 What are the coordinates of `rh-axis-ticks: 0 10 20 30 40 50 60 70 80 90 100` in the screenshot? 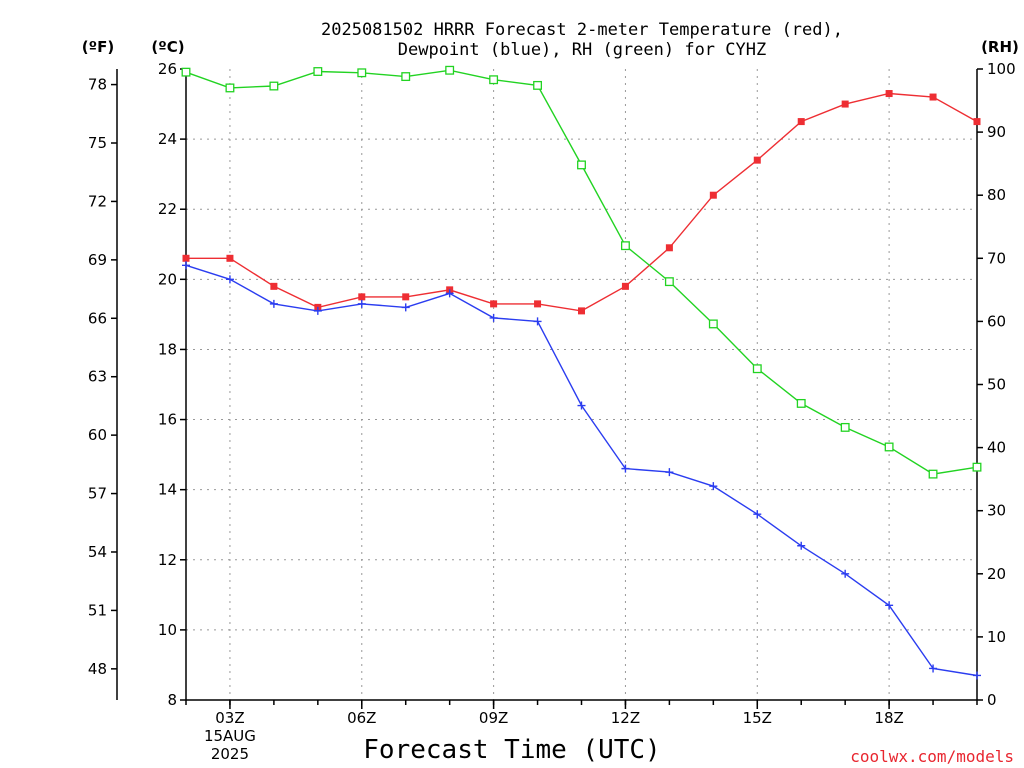 It's located at (996, 384).